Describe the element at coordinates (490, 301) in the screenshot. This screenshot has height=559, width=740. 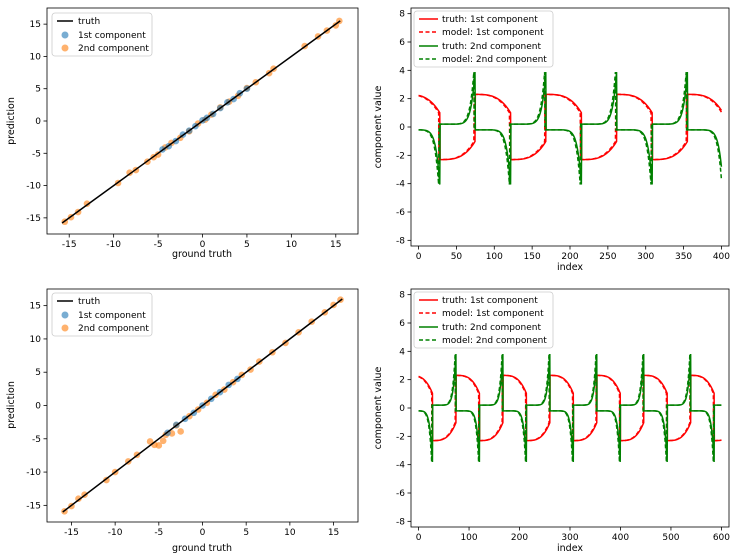
I see `legend-label-truth-1st: truth: 1st component` at that location.